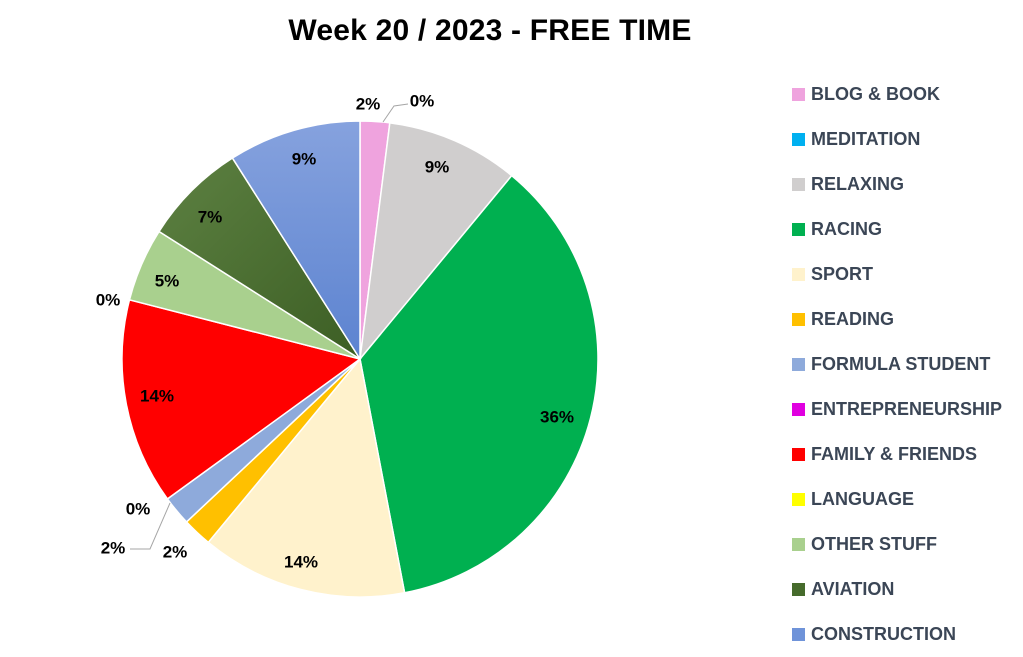 This screenshot has height=657, width=1023. I want to click on legend-item-entrepreneurship: ENTREPRENEURSHIP, so click(907, 409).